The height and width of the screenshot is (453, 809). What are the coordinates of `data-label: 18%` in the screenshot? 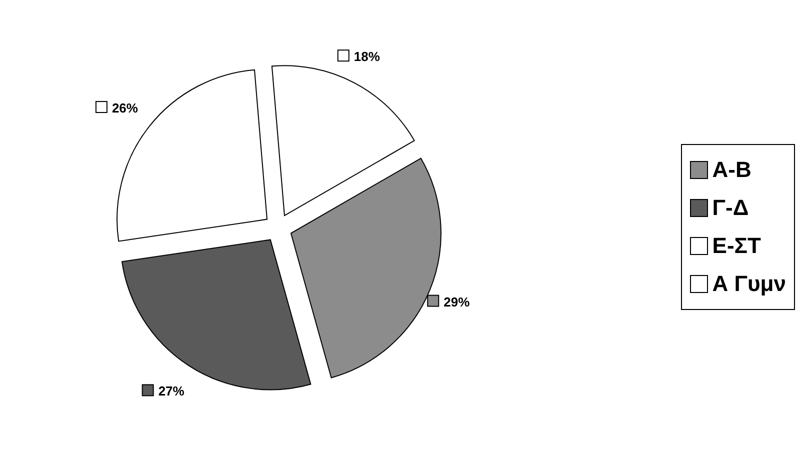 It's located at (367, 56).